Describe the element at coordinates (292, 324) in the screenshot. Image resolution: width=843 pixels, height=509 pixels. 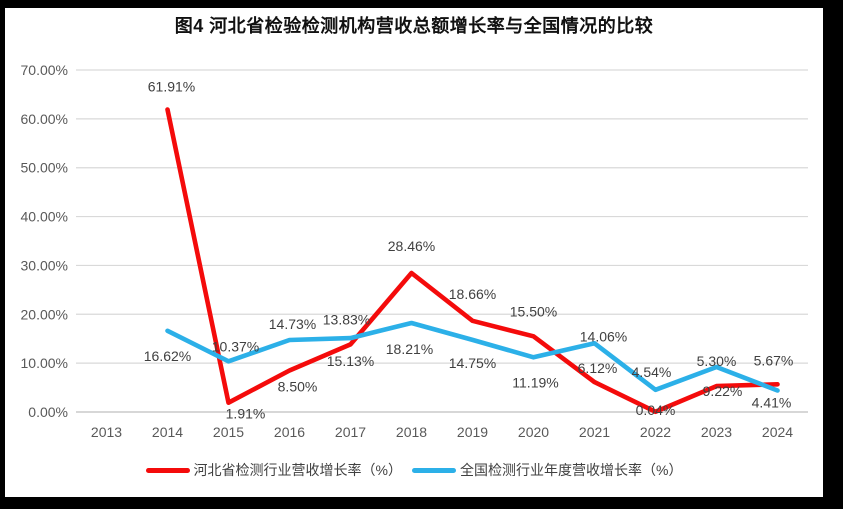
I see `data-label-national: 14.73%` at that location.